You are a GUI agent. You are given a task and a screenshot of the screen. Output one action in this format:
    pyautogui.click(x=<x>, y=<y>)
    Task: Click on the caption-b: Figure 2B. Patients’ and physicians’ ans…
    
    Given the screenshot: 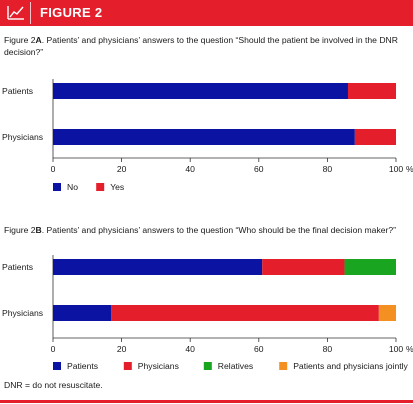 What is the action you would take?
    pyautogui.click(x=206, y=230)
    